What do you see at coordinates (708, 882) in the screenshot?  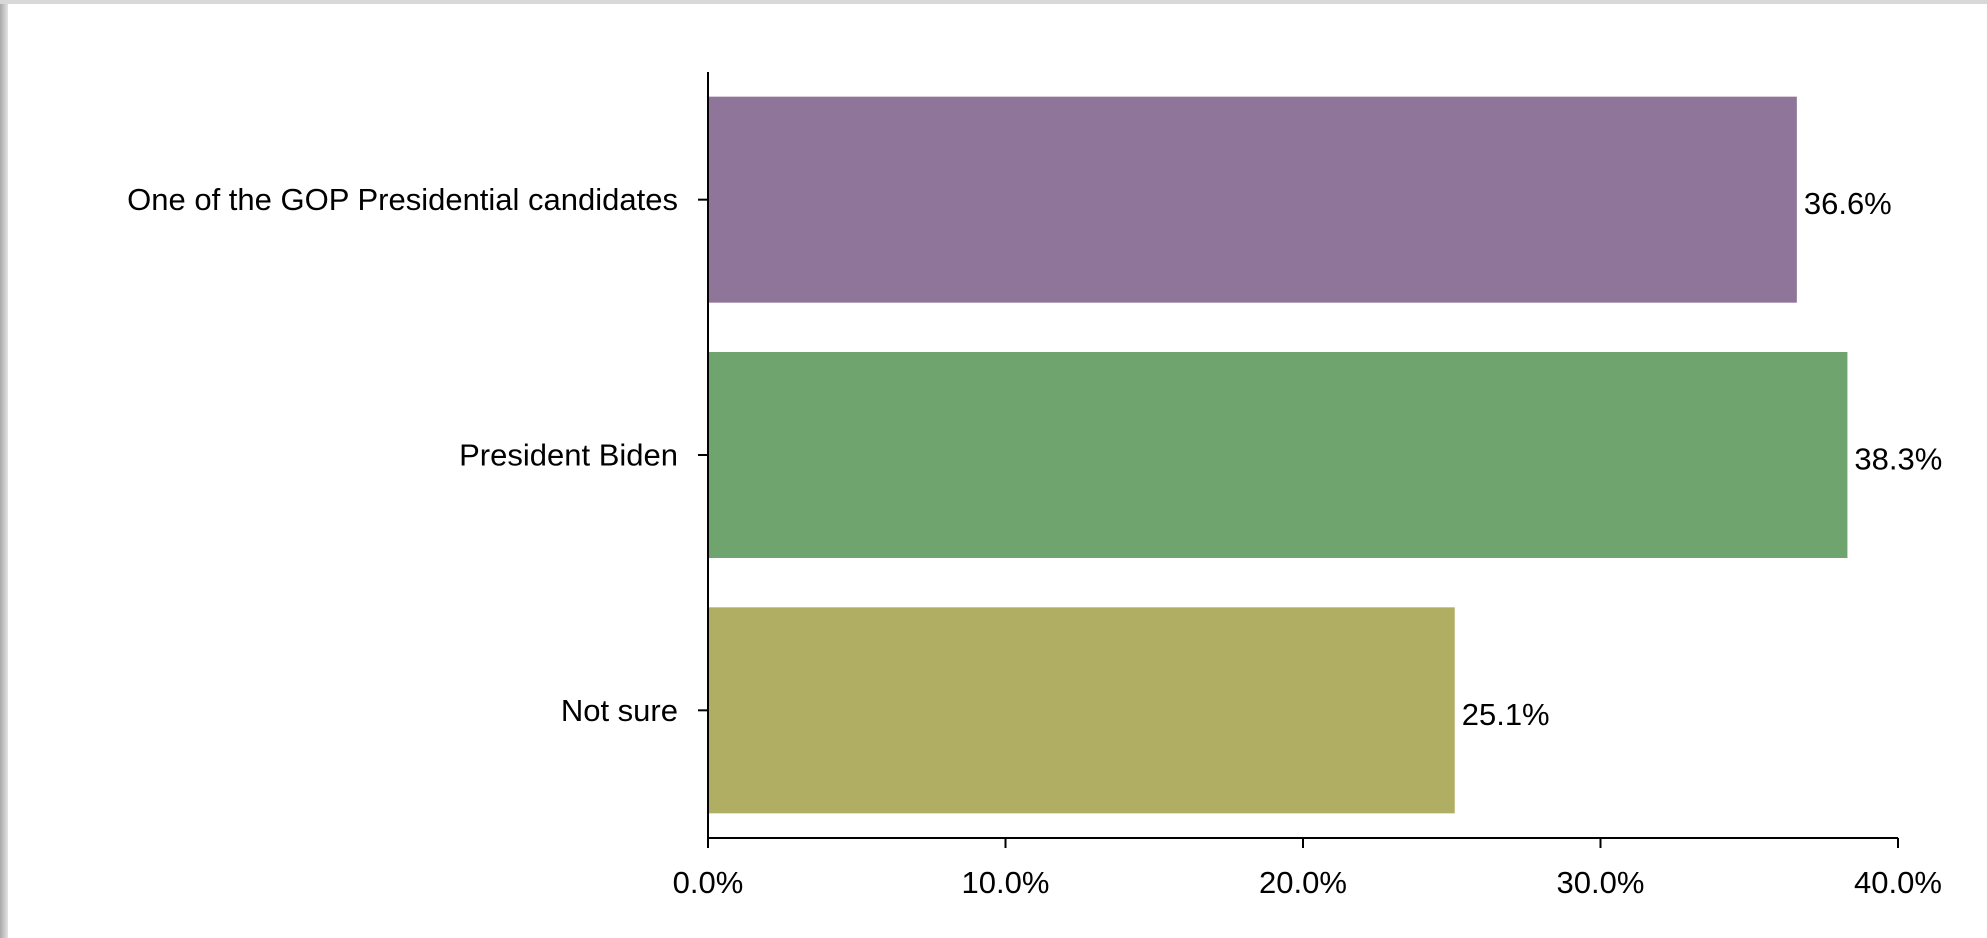 I see `x-tick-label: 0.0%` at bounding box center [708, 882].